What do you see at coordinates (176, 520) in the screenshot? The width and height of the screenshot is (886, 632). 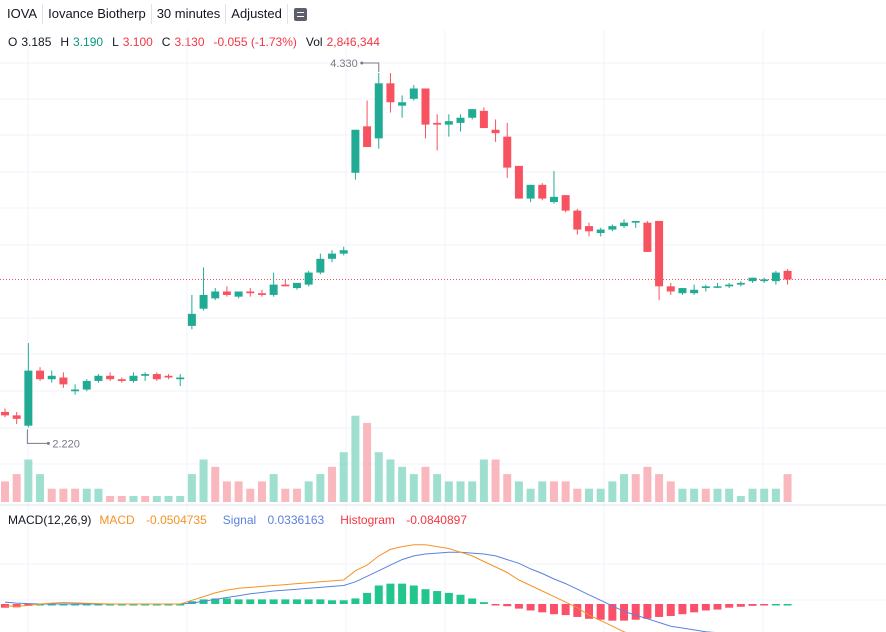 I see `macd-number: -0.0504735` at bounding box center [176, 520].